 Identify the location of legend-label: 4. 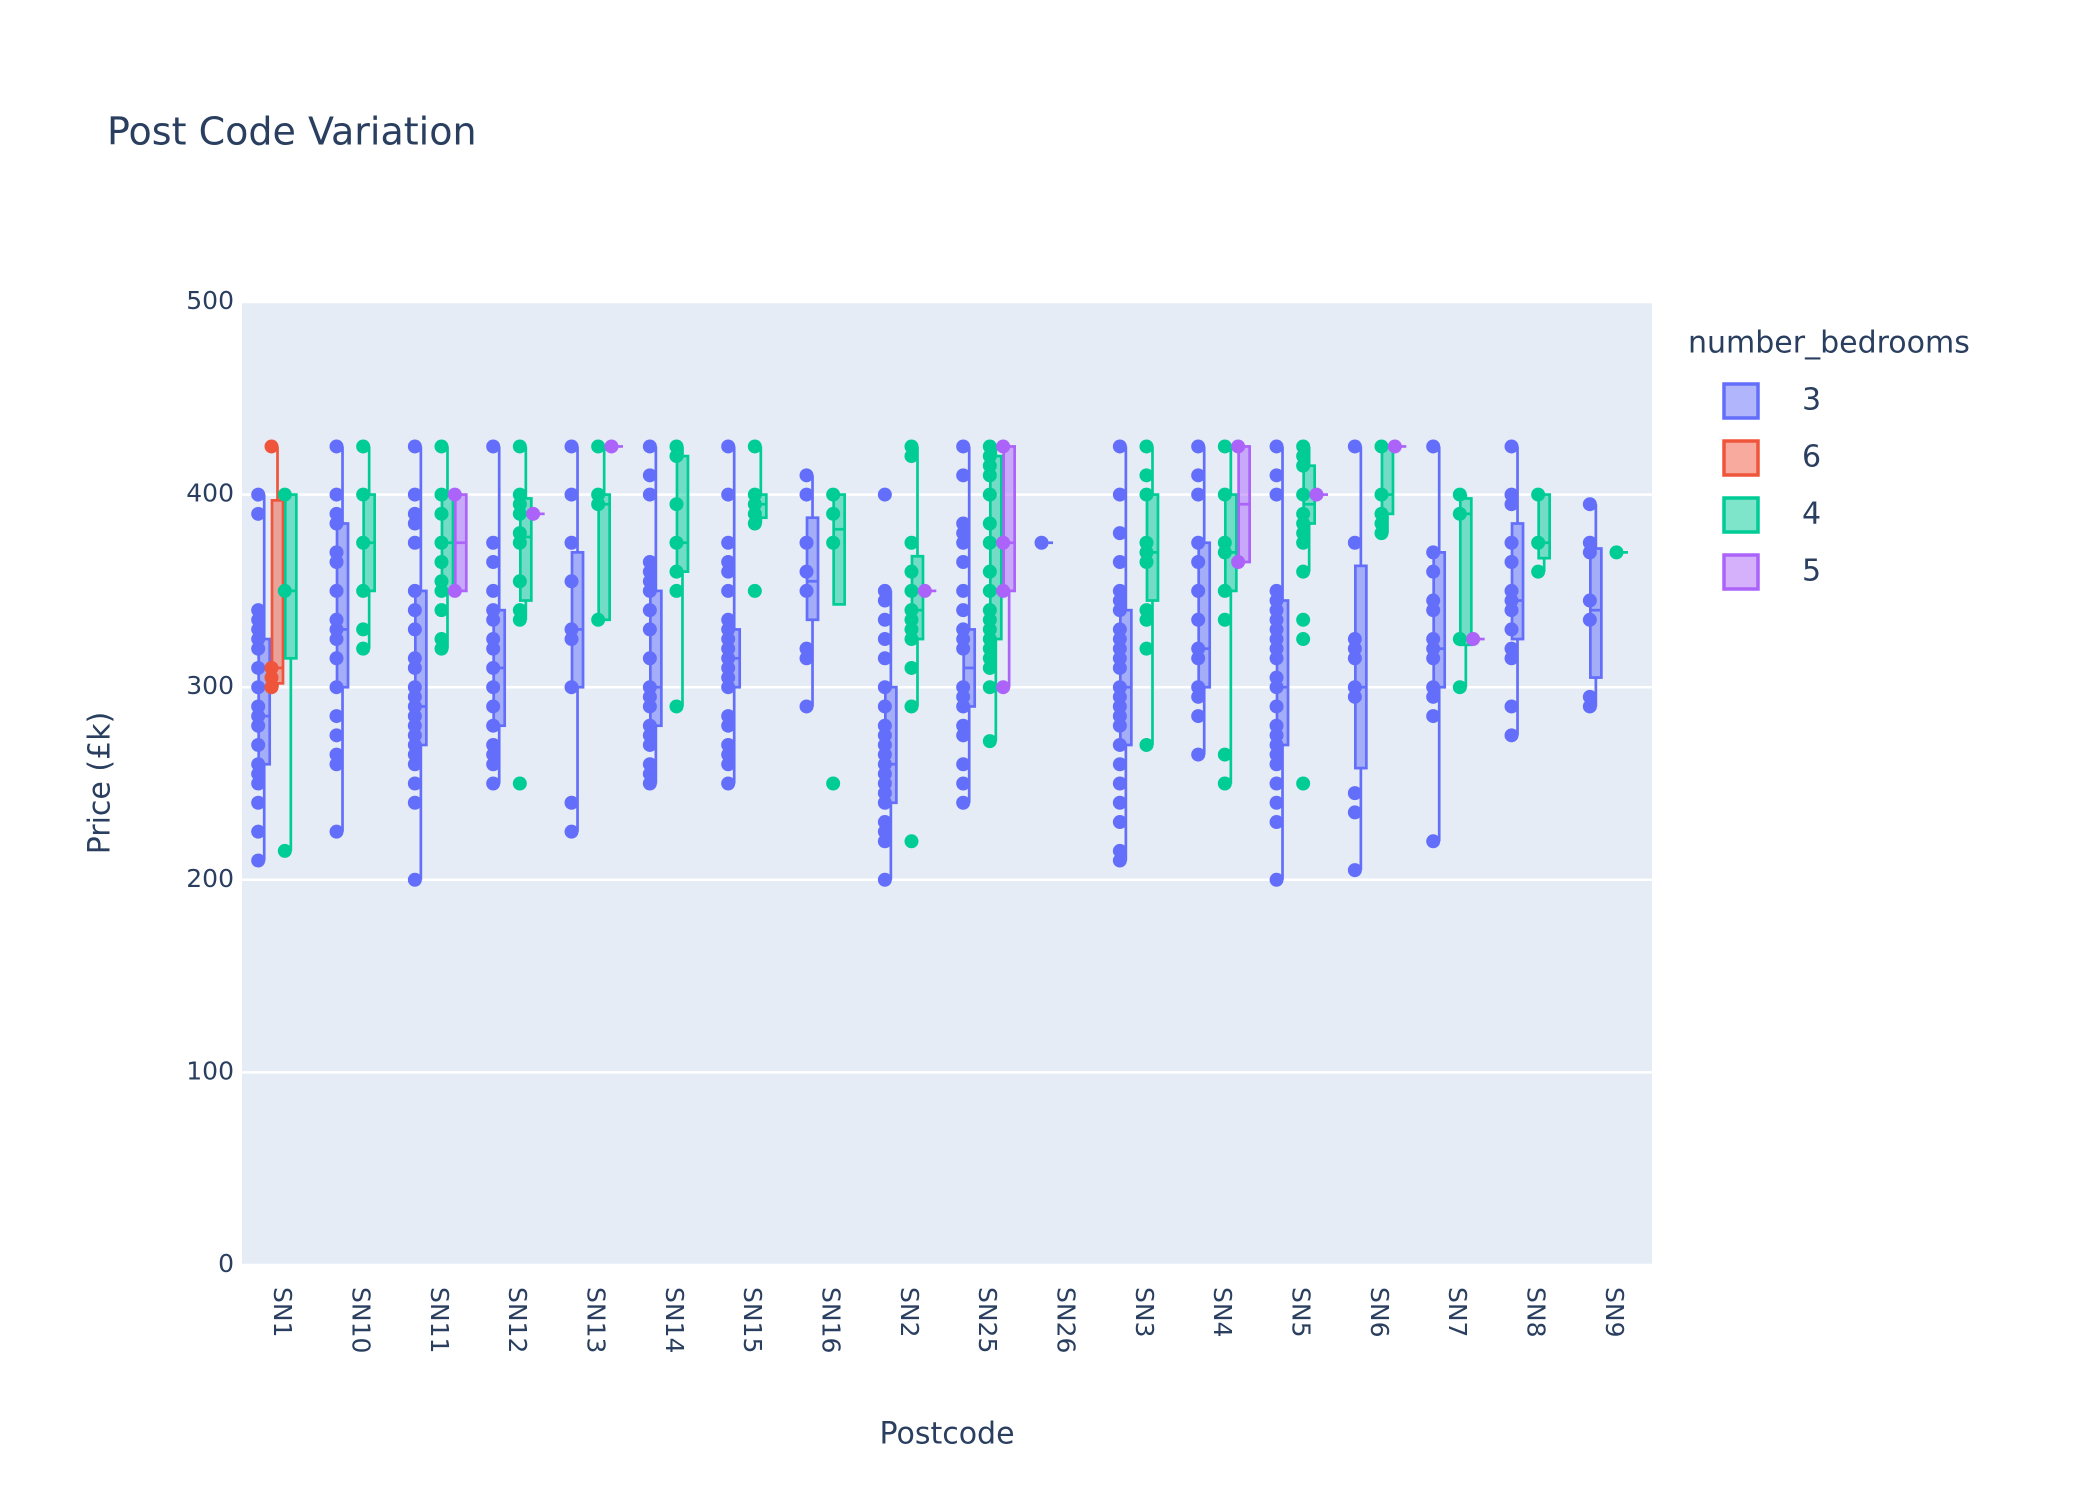
(1811, 514).